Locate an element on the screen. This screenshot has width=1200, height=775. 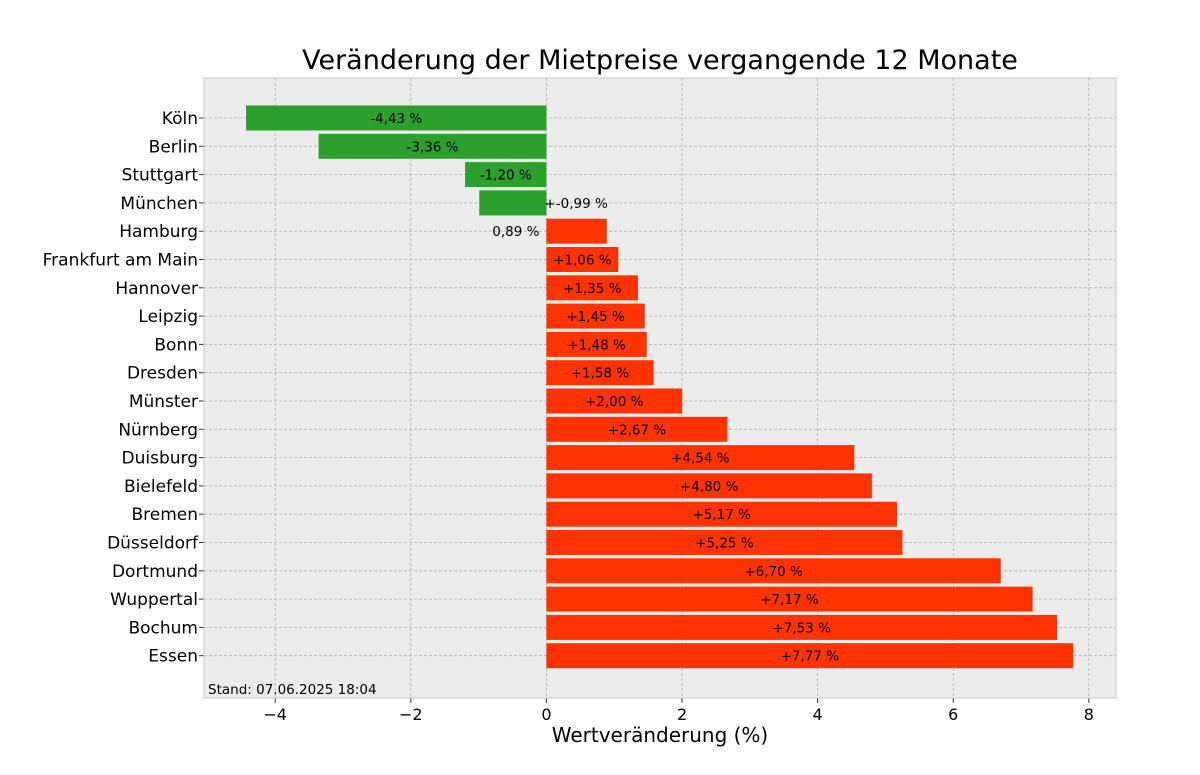
category-label: Bonn is located at coordinates (176, 345).